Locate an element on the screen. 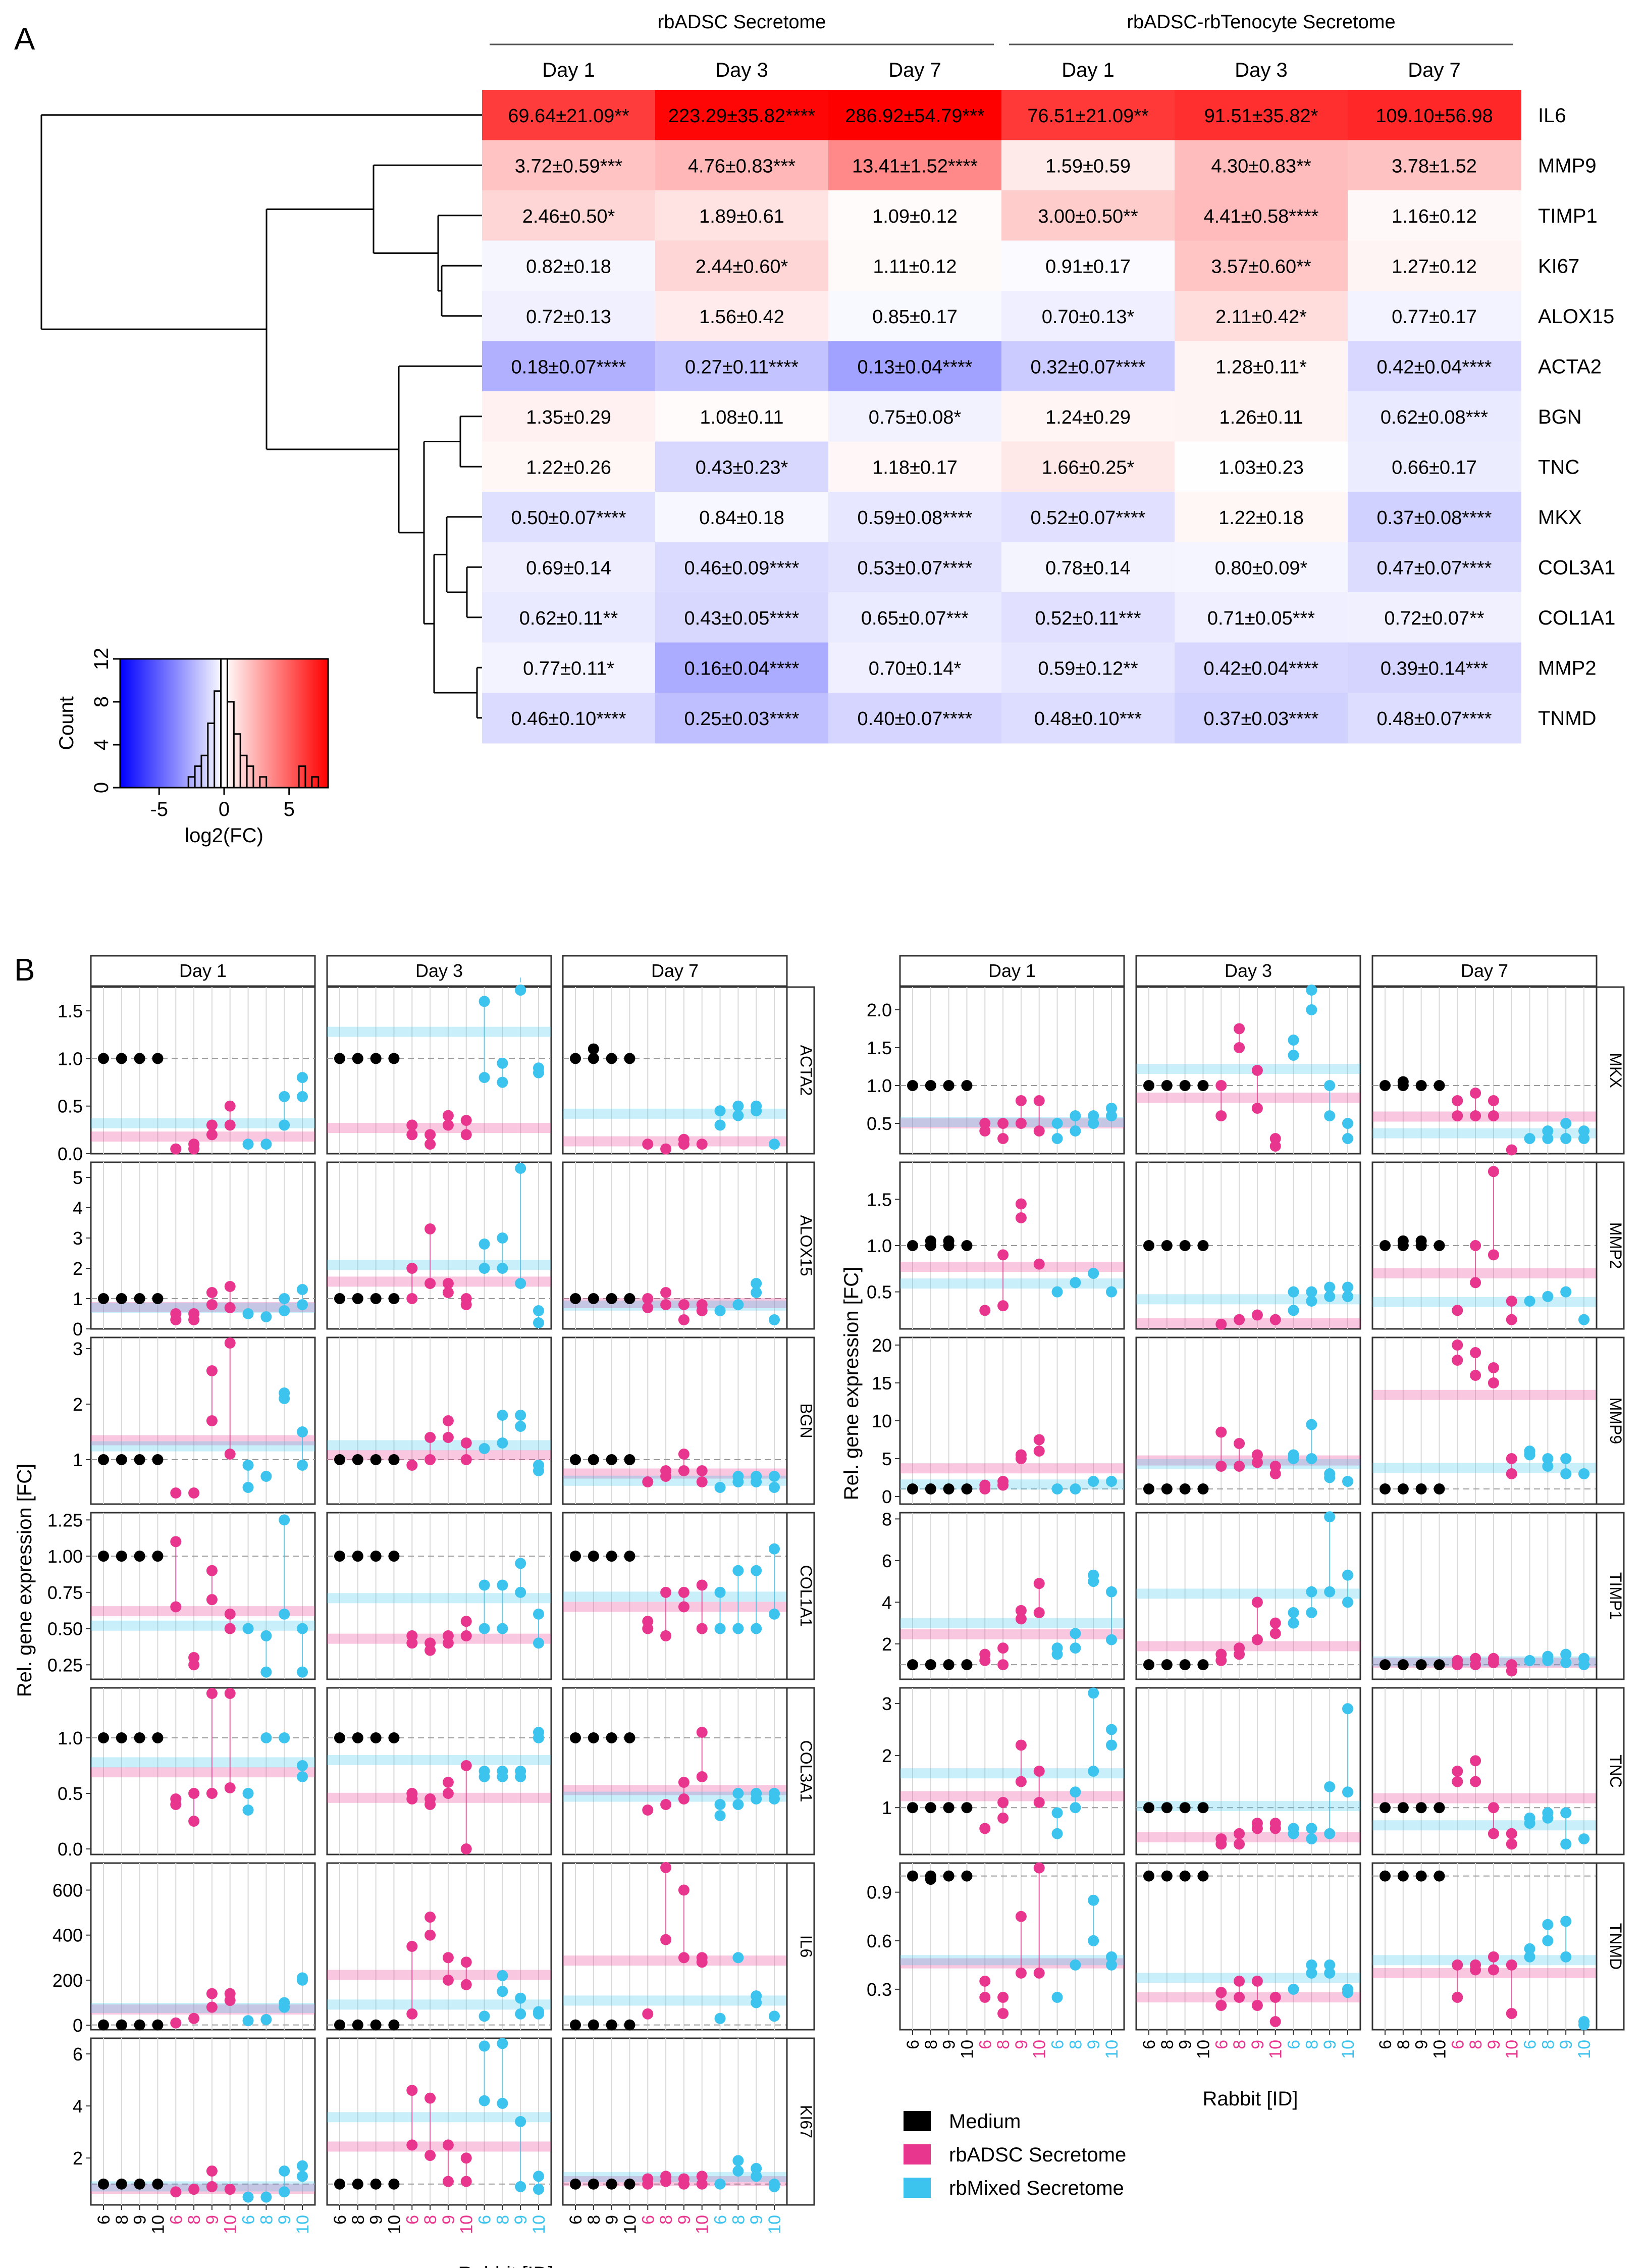 Image resolution: width=1644 pixels, height=2268 pixels. mean-band-left-bgn-day-3-rbmixed is located at coordinates (439, 1445).